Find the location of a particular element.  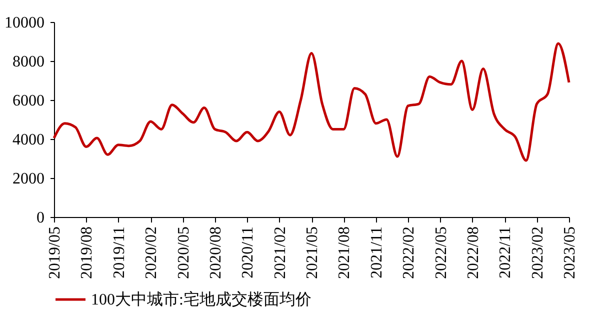

y-tick-label: 8000 is located at coordinates (28, 62).